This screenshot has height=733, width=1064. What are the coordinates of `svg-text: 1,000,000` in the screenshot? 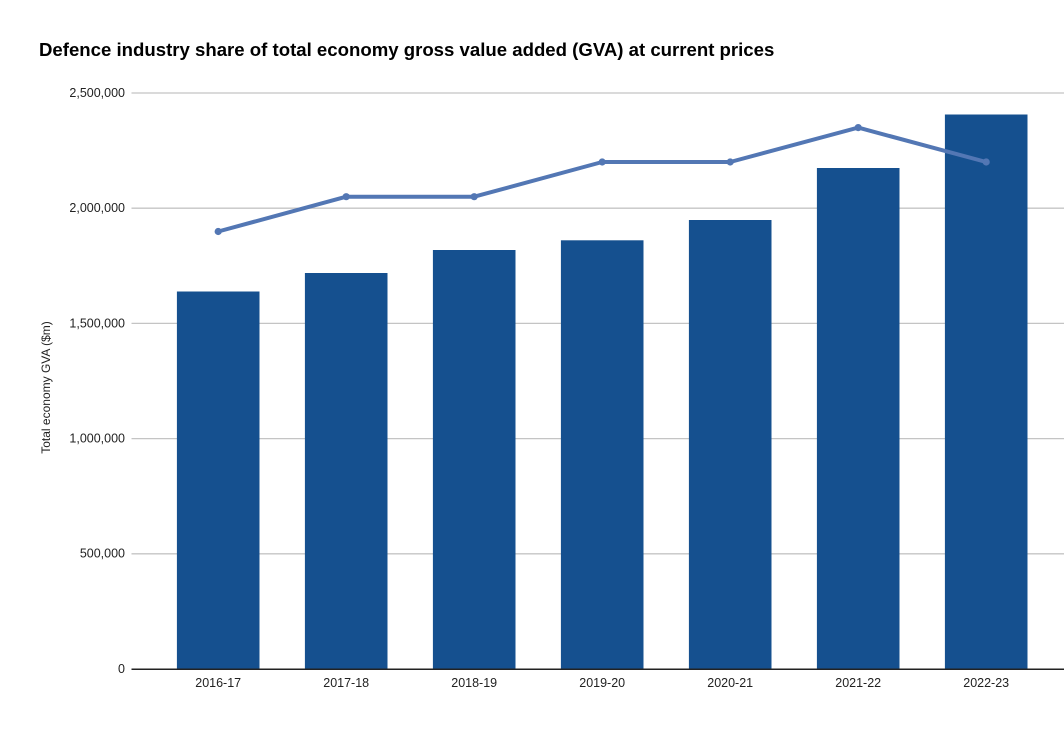 It's located at (97, 439).